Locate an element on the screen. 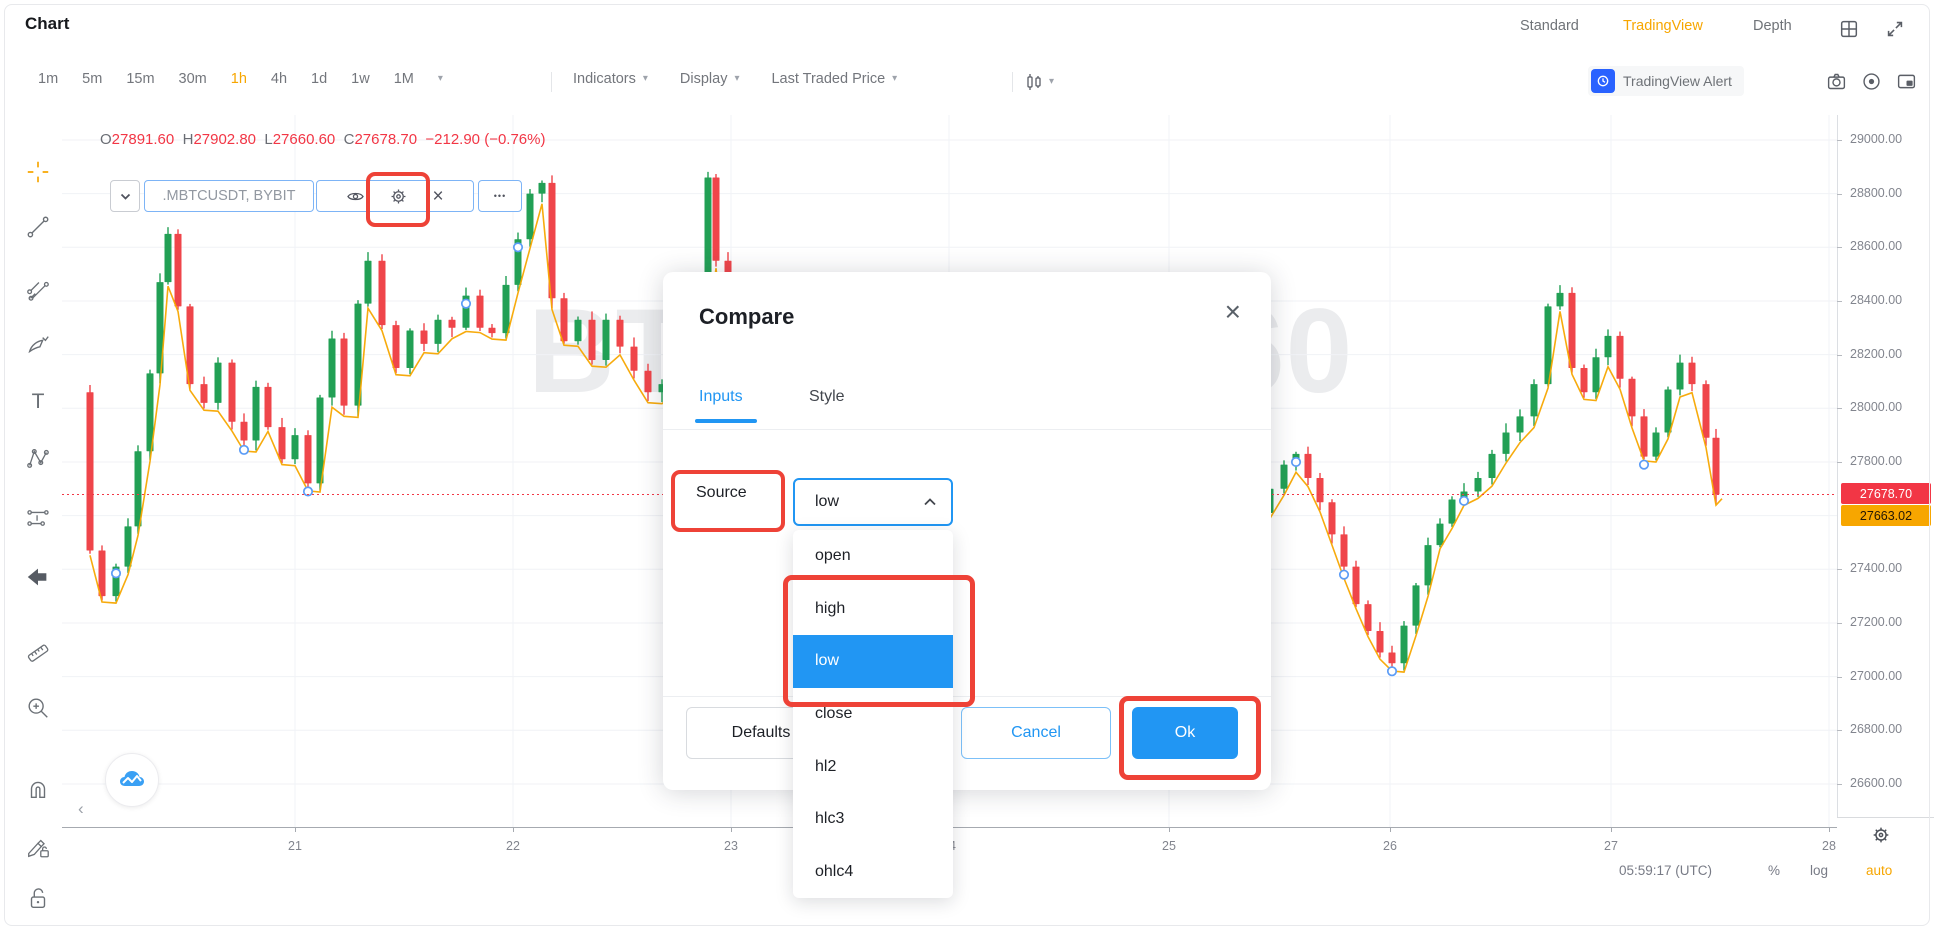  last-traded-price-menu: Last Traded Price ▾ is located at coordinates (834, 79).